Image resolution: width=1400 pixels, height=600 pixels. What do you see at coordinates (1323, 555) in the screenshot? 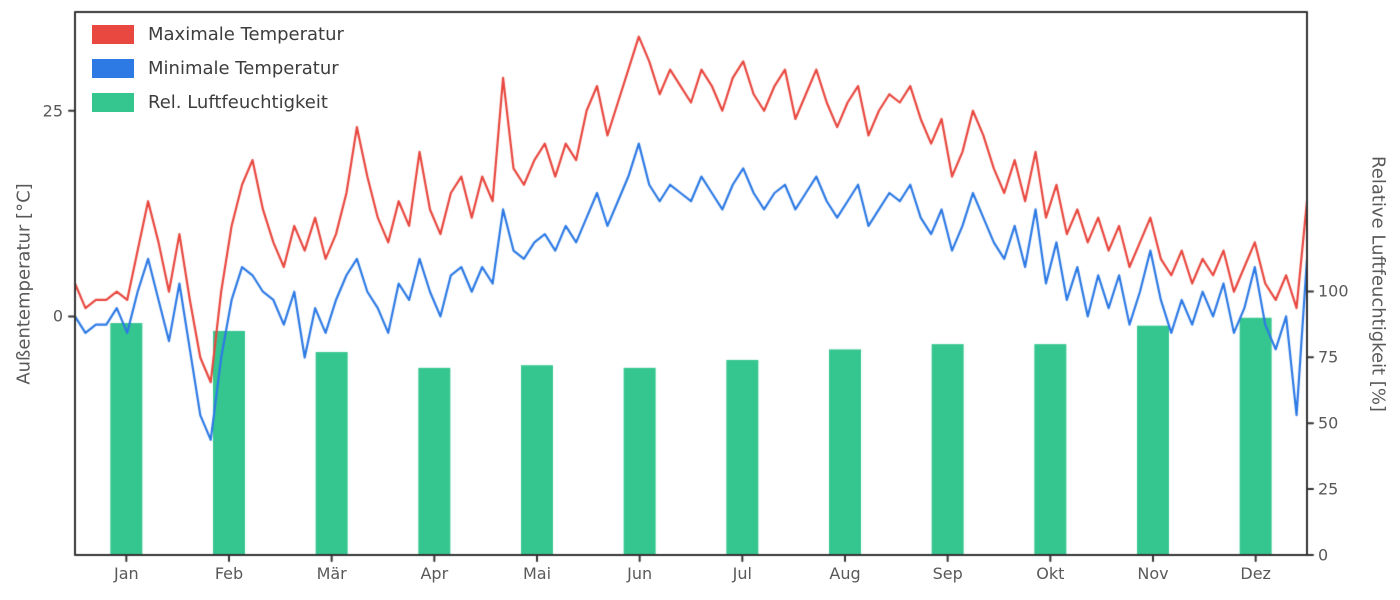
I see `y-right-tick-label: 0` at bounding box center [1323, 555].